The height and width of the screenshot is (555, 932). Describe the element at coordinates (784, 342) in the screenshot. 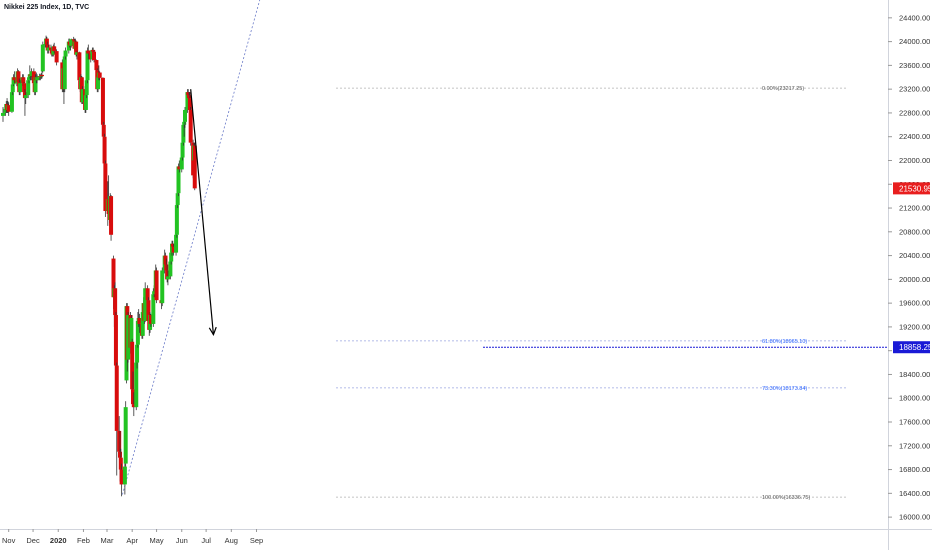

I see `fib-level-label: 61.80%(18965.10)` at that location.